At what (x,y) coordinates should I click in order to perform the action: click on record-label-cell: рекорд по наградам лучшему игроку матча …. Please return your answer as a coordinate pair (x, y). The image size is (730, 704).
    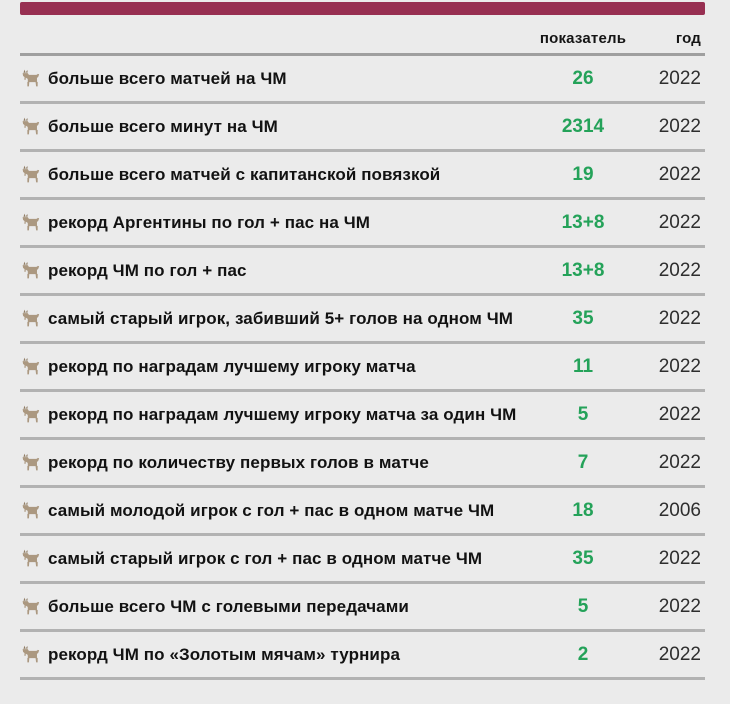
    Looking at the image, I should click on (276, 414).